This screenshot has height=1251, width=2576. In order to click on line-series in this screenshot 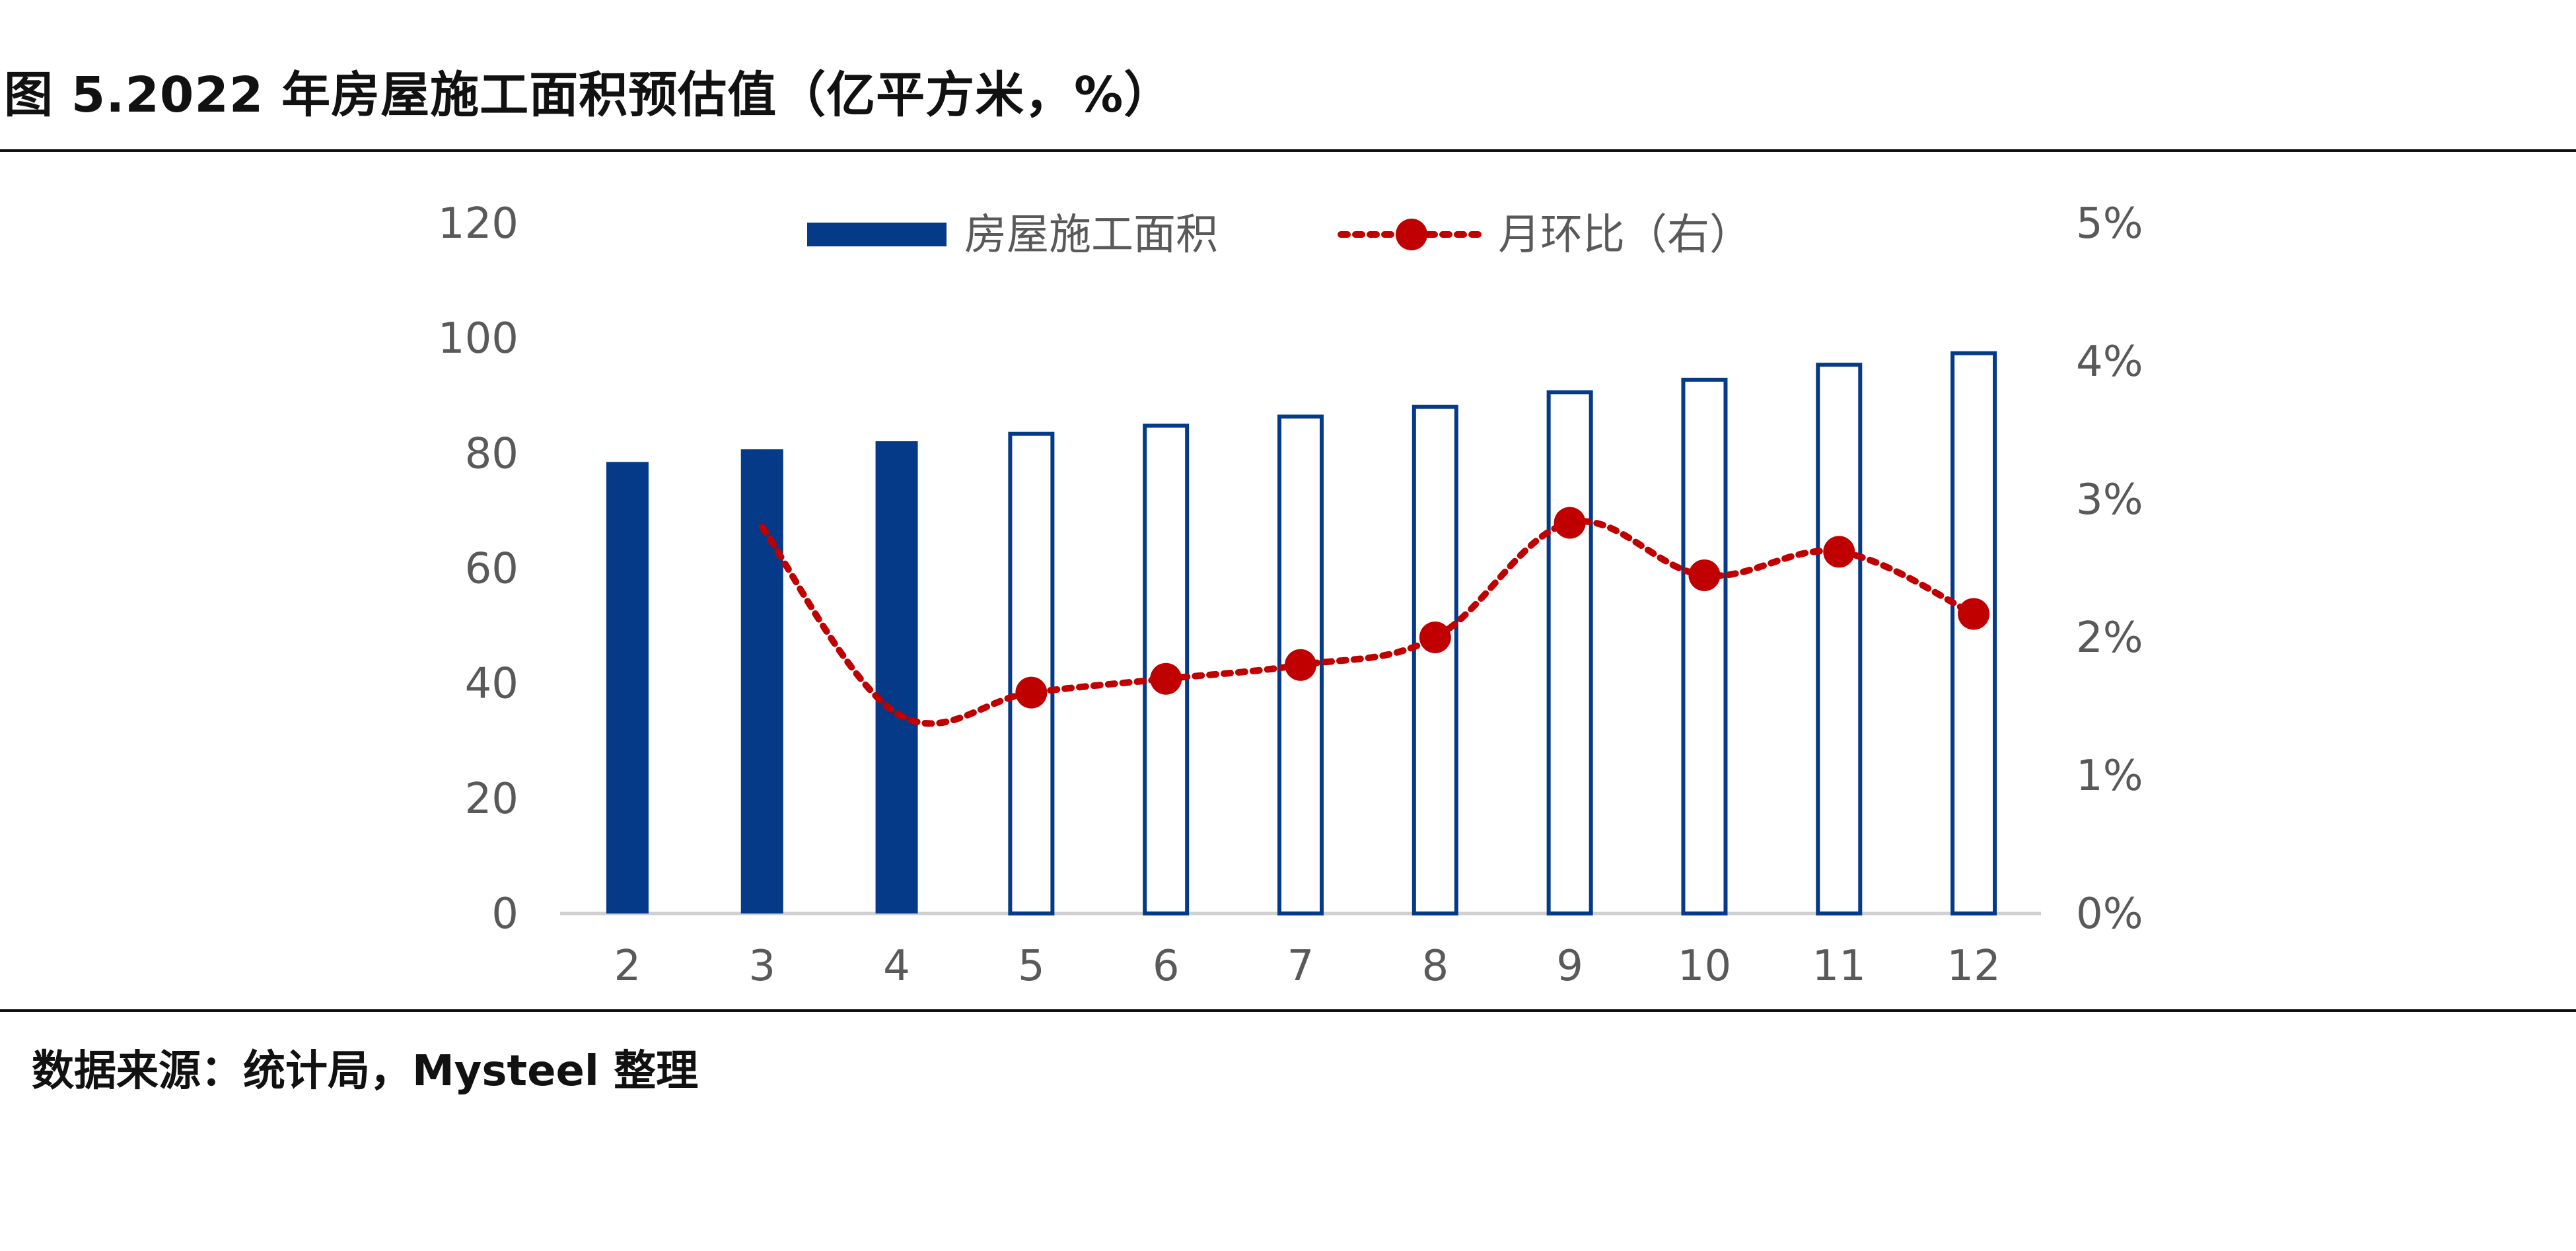, I will do `click(1374, 617)`.